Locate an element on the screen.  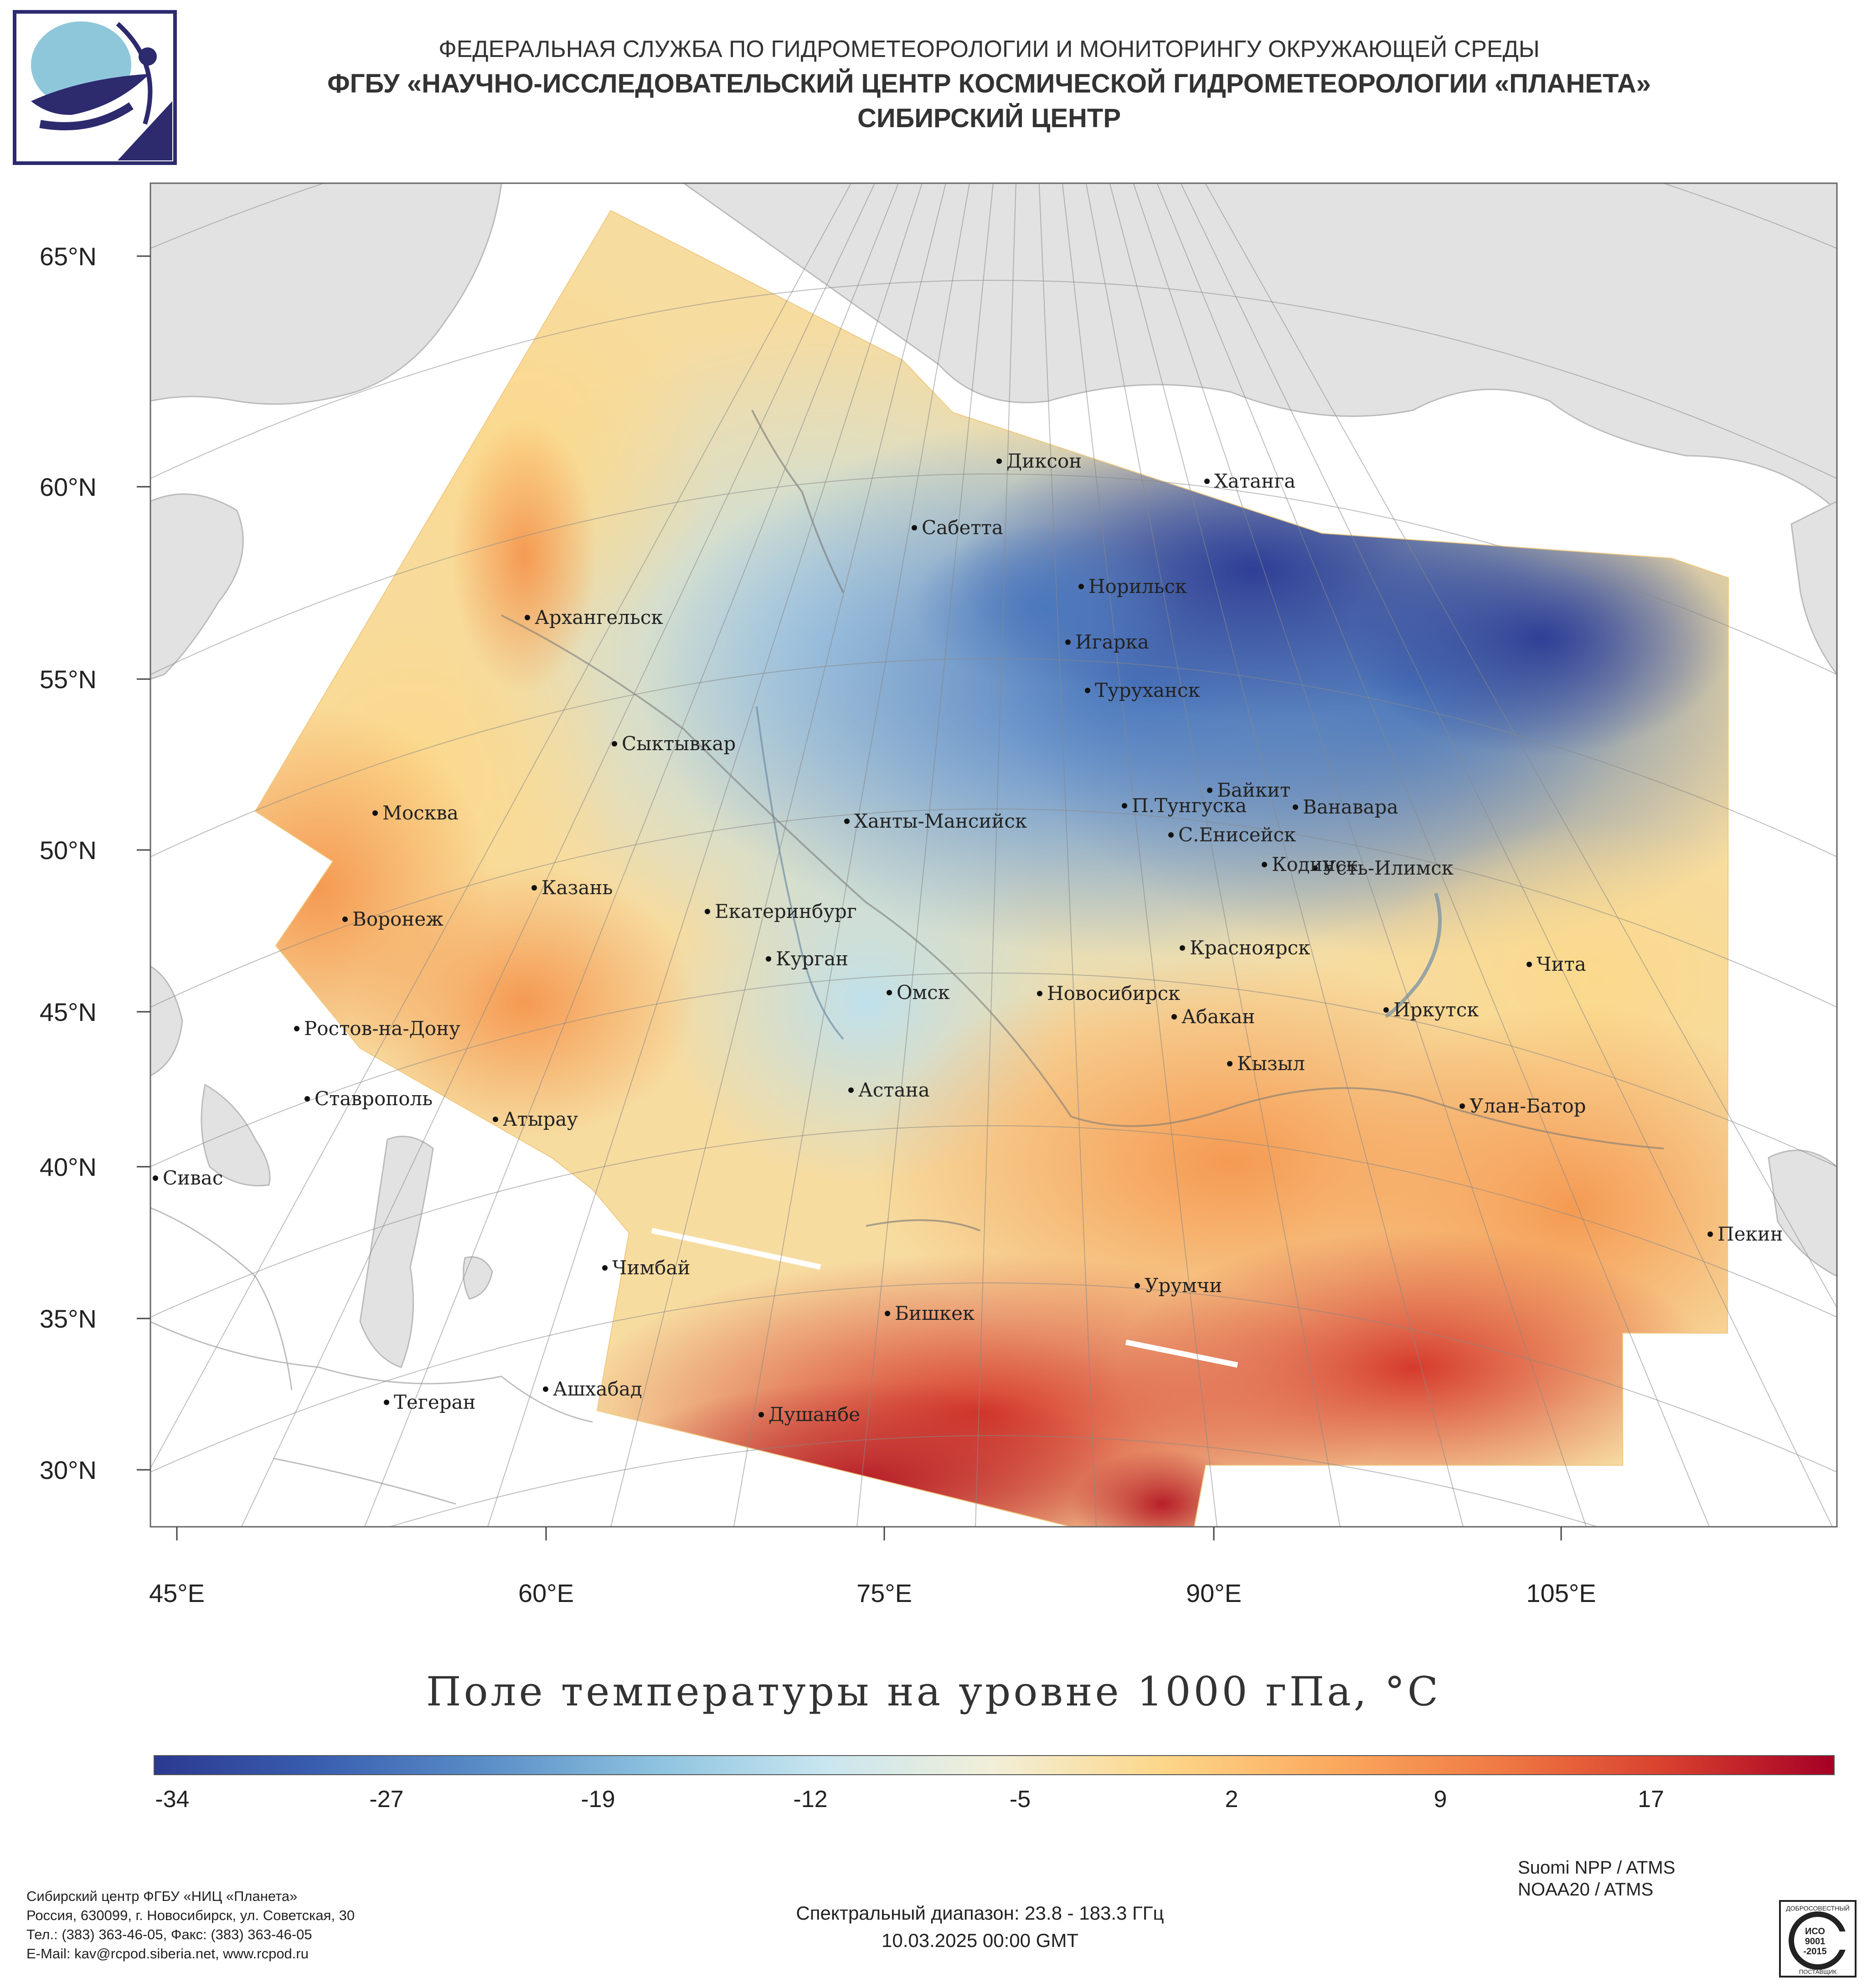
city-label: Ставрополь is located at coordinates (374, 1099).